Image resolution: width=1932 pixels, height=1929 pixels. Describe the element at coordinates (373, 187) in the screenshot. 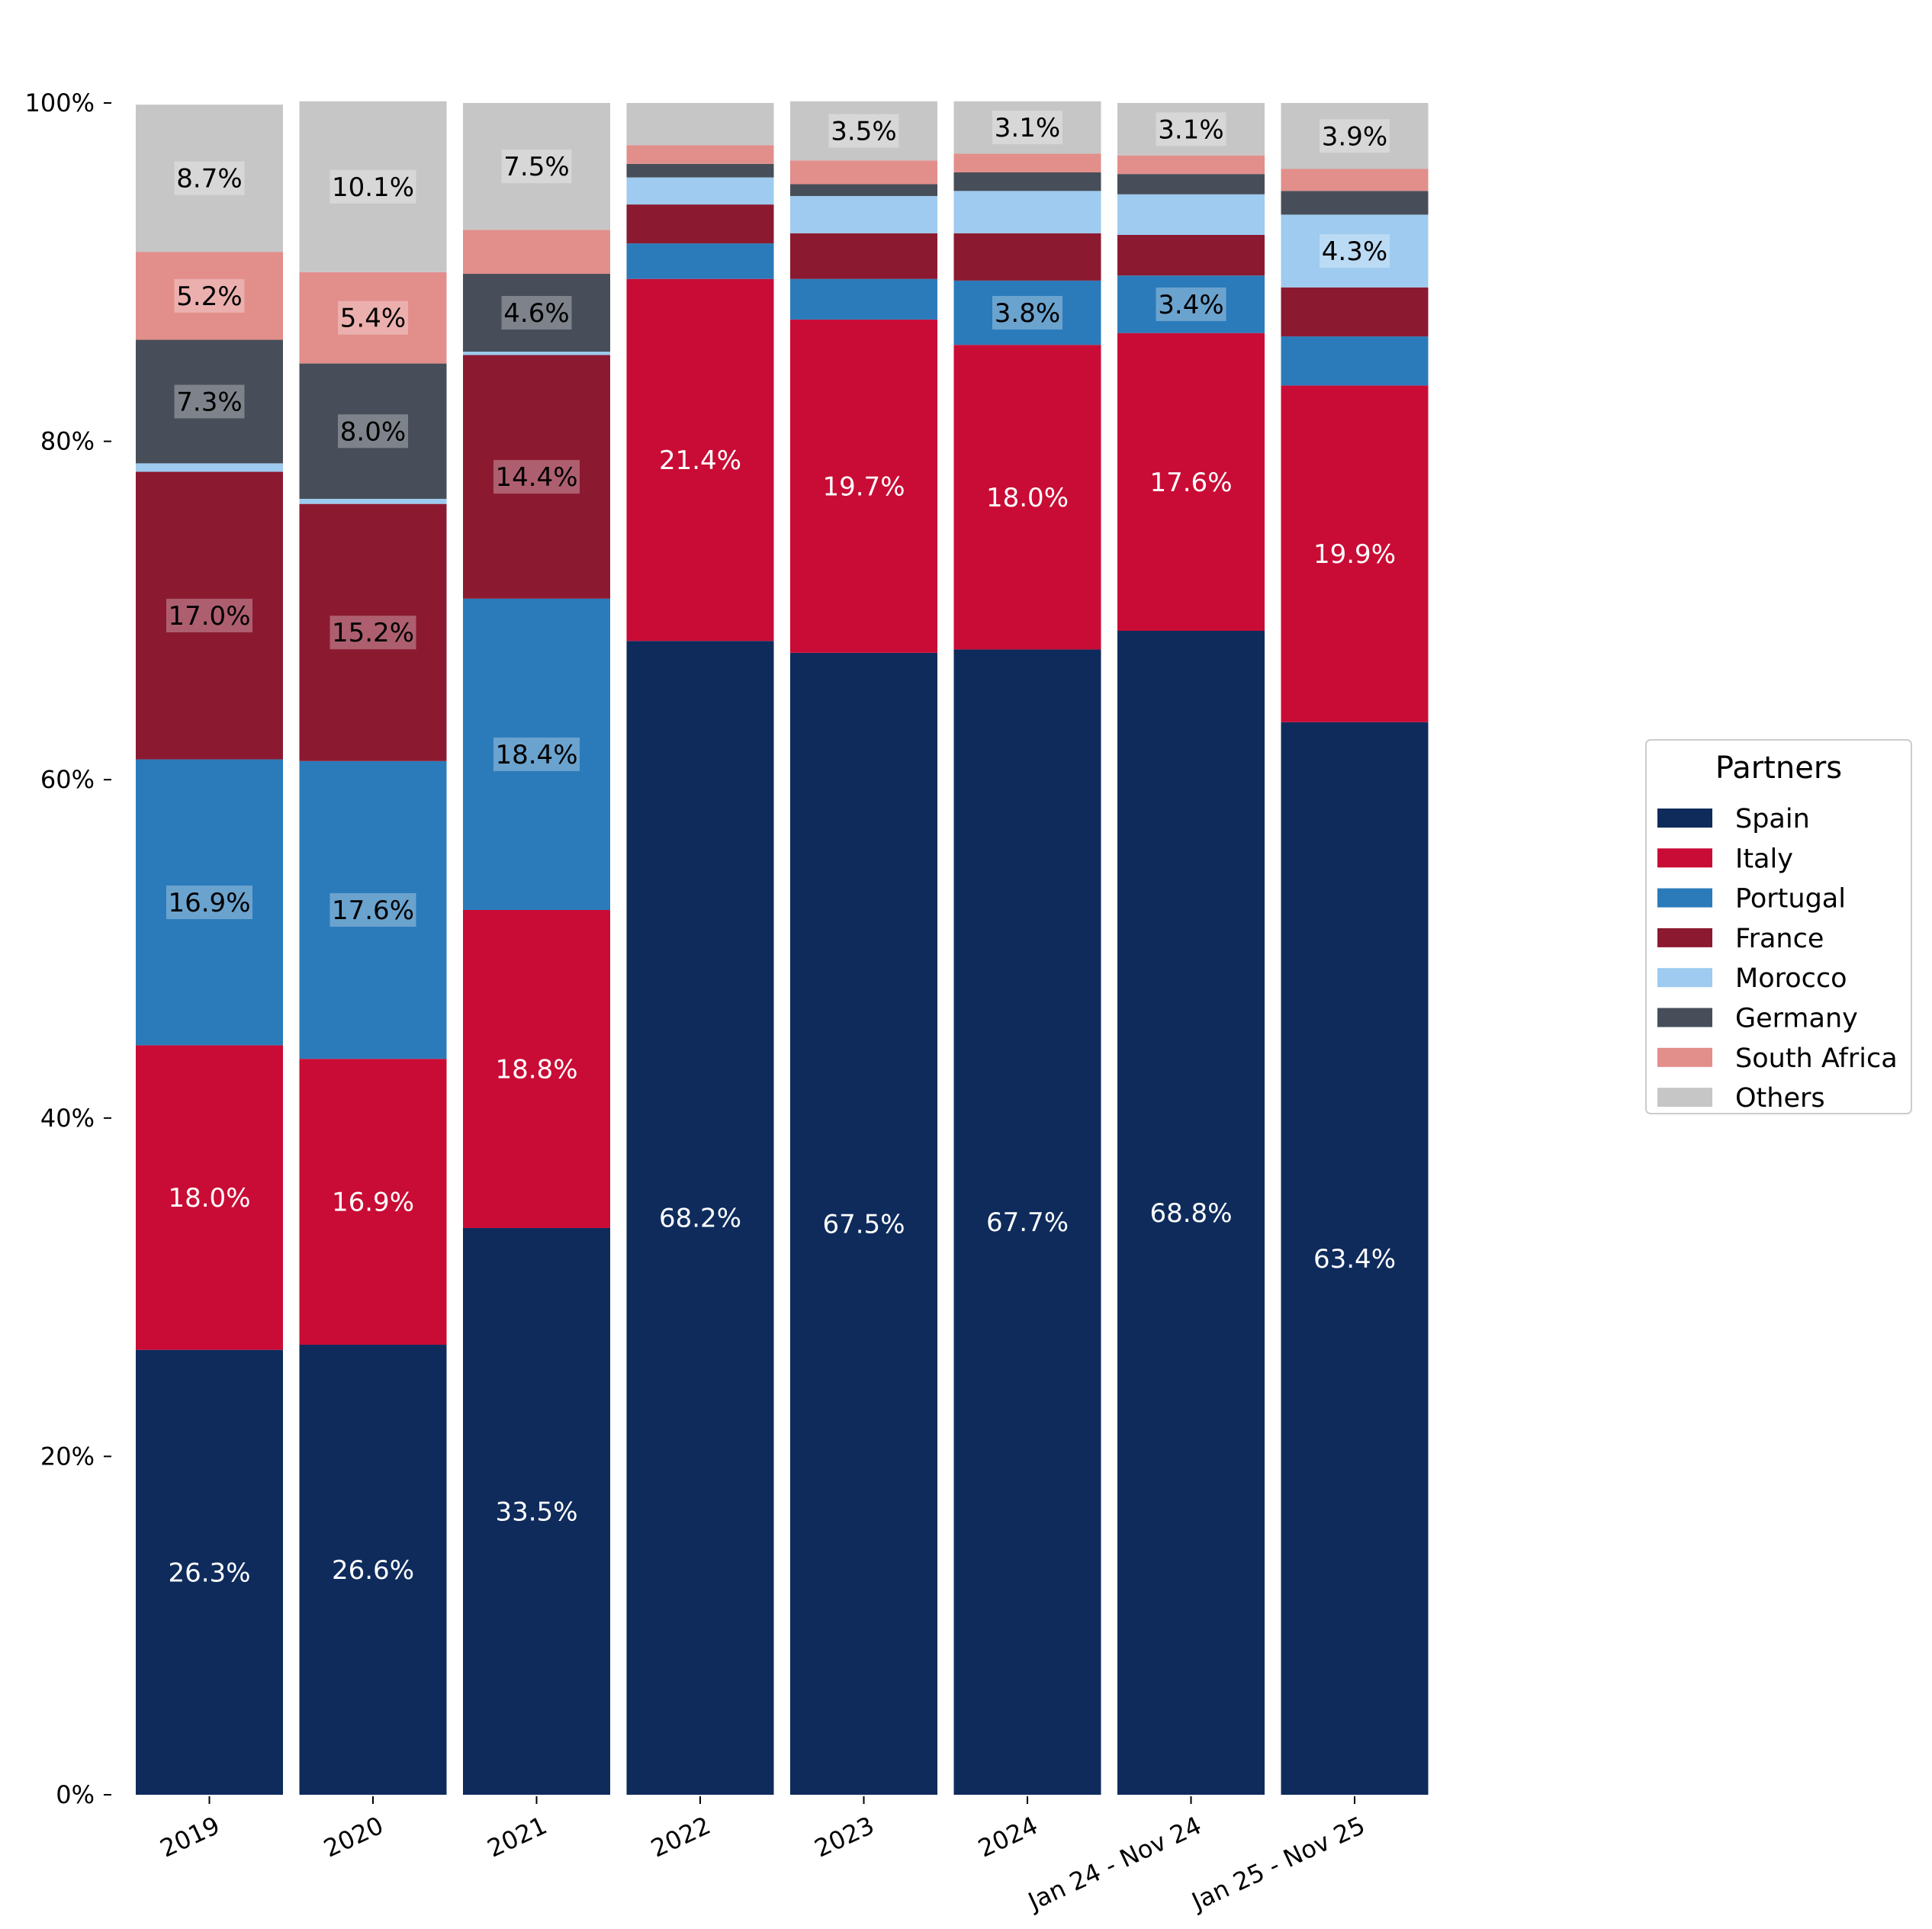

I see `data-label-others-2020: 10.1%` at that location.